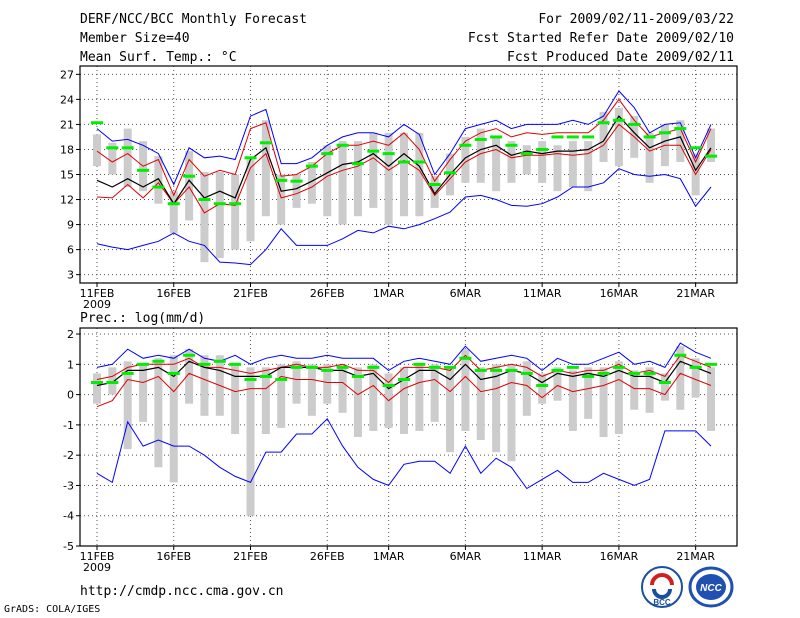  I want to click on temp-ytick-label-0: 3, so click(70, 275).